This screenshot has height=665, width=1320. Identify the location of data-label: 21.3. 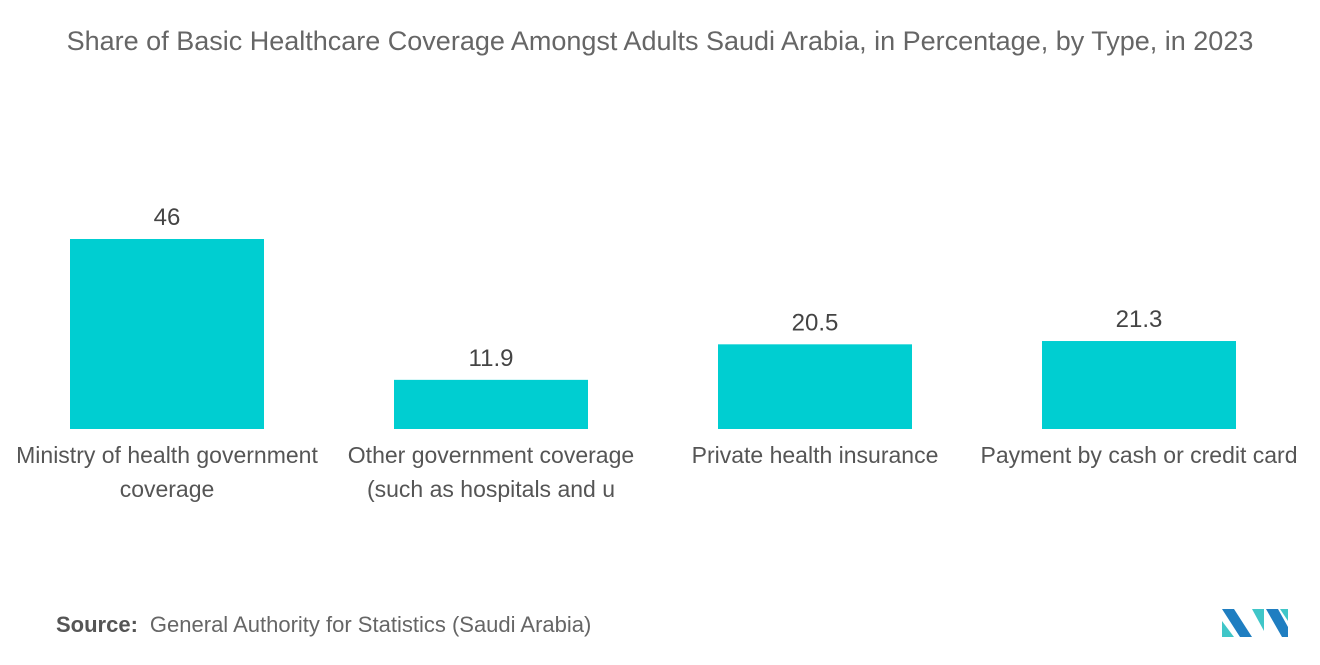
(1139, 319).